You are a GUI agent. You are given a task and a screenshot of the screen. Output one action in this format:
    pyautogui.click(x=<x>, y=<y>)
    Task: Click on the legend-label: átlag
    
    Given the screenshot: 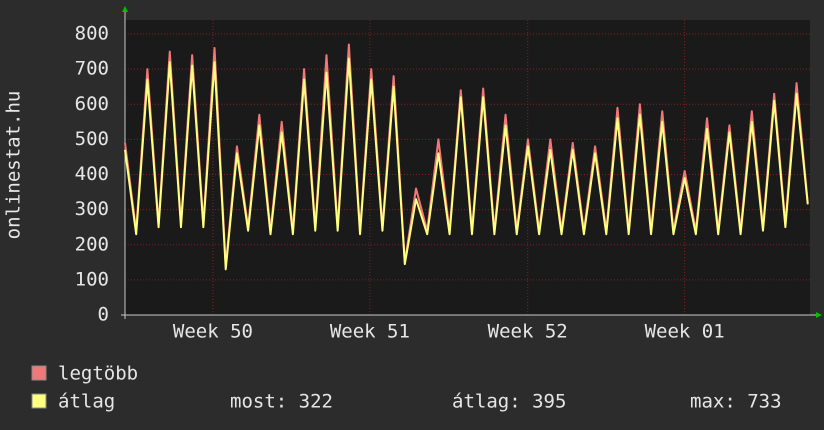 What is the action you would take?
    pyautogui.click(x=86, y=402)
    